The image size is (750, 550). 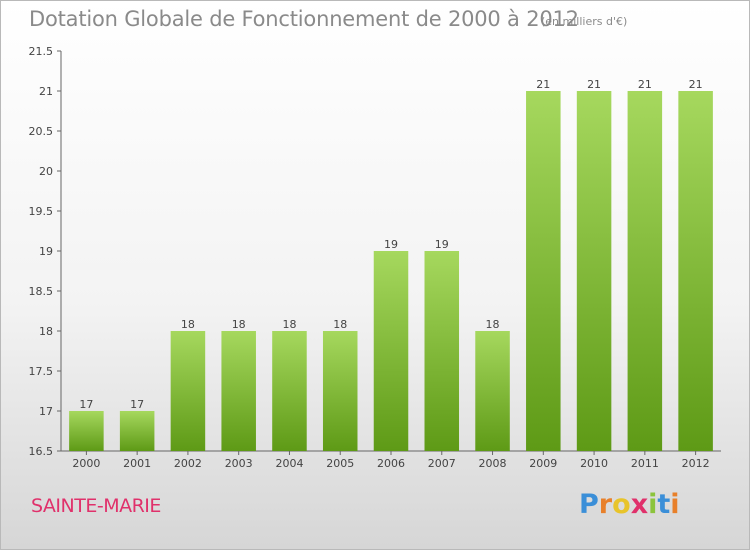 I want to click on y-tick-label: 21, so click(x=46, y=91).